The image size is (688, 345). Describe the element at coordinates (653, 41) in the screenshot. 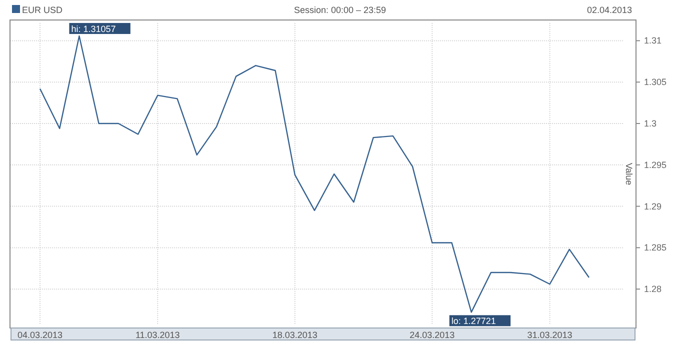

I see `y-tick-label: 1.31` at that location.